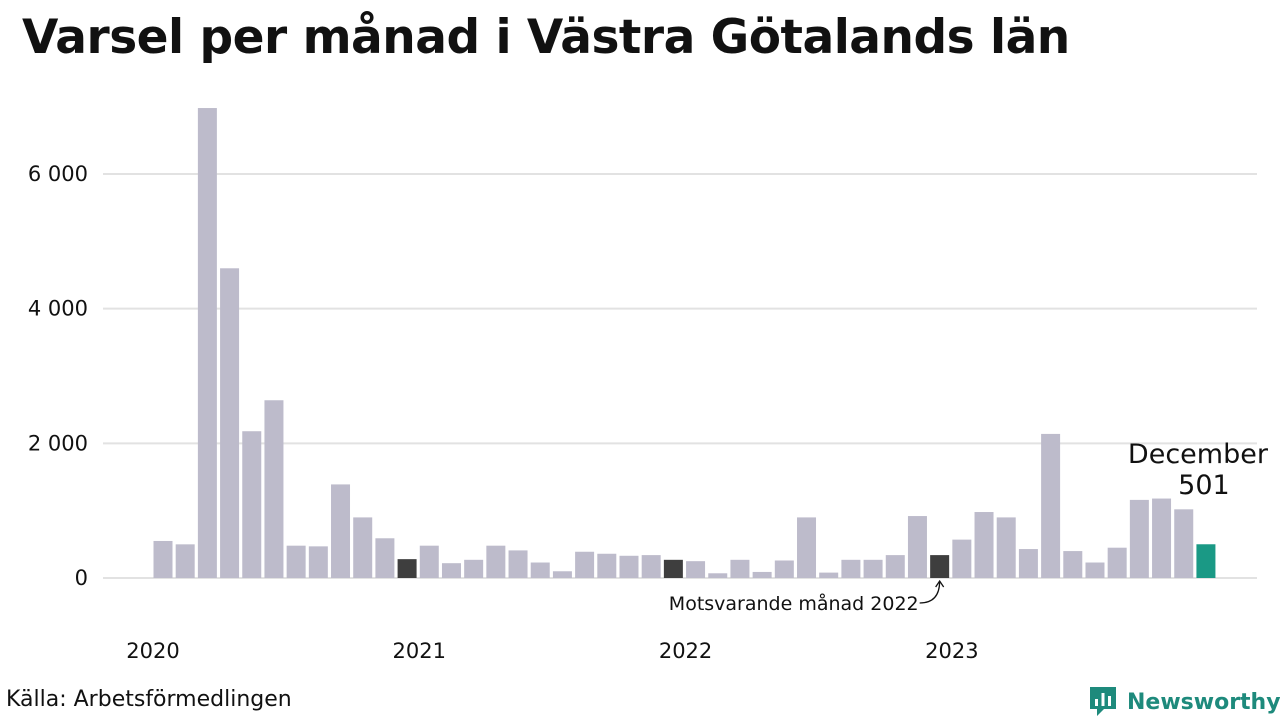 This screenshot has width=1280, height=720. I want to click on comparison-arrowhead, so click(940, 583).